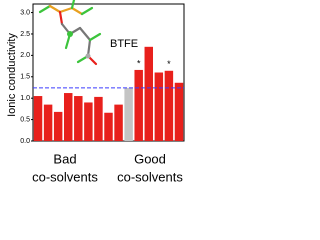 The height and width of the screenshot is (240, 320). What do you see at coordinates (12, 75) in the screenshot?
I see `y-axis-label: Ionic conductivity` at bounding box center [12, 75].